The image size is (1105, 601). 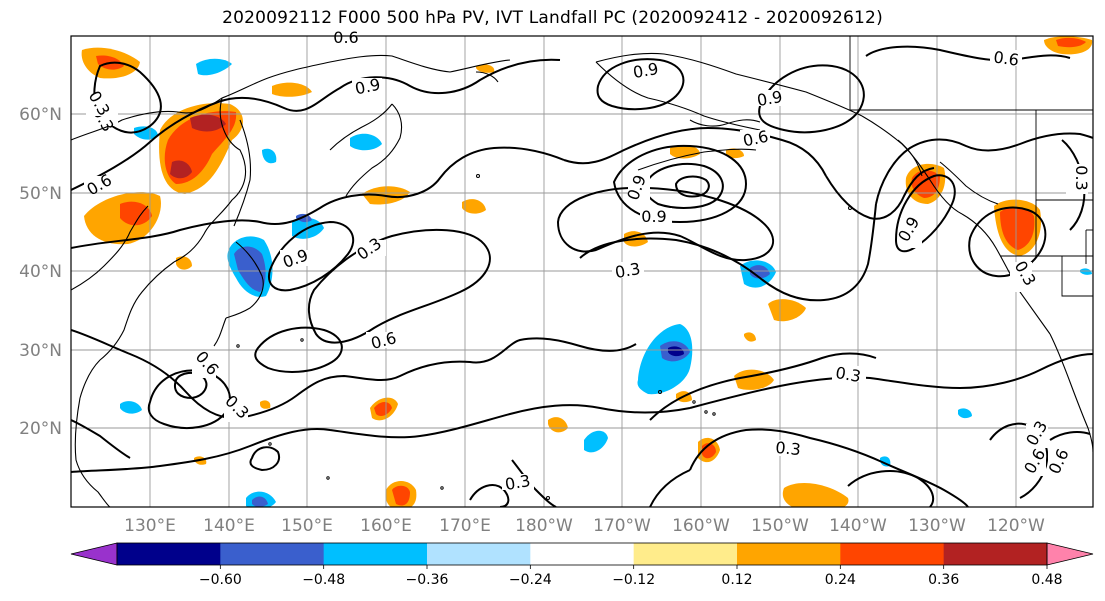 What do you see at coordinates (544, 526) in the screenshot?
I see `lon-label: 180°W` at bounding box center [544, 526].